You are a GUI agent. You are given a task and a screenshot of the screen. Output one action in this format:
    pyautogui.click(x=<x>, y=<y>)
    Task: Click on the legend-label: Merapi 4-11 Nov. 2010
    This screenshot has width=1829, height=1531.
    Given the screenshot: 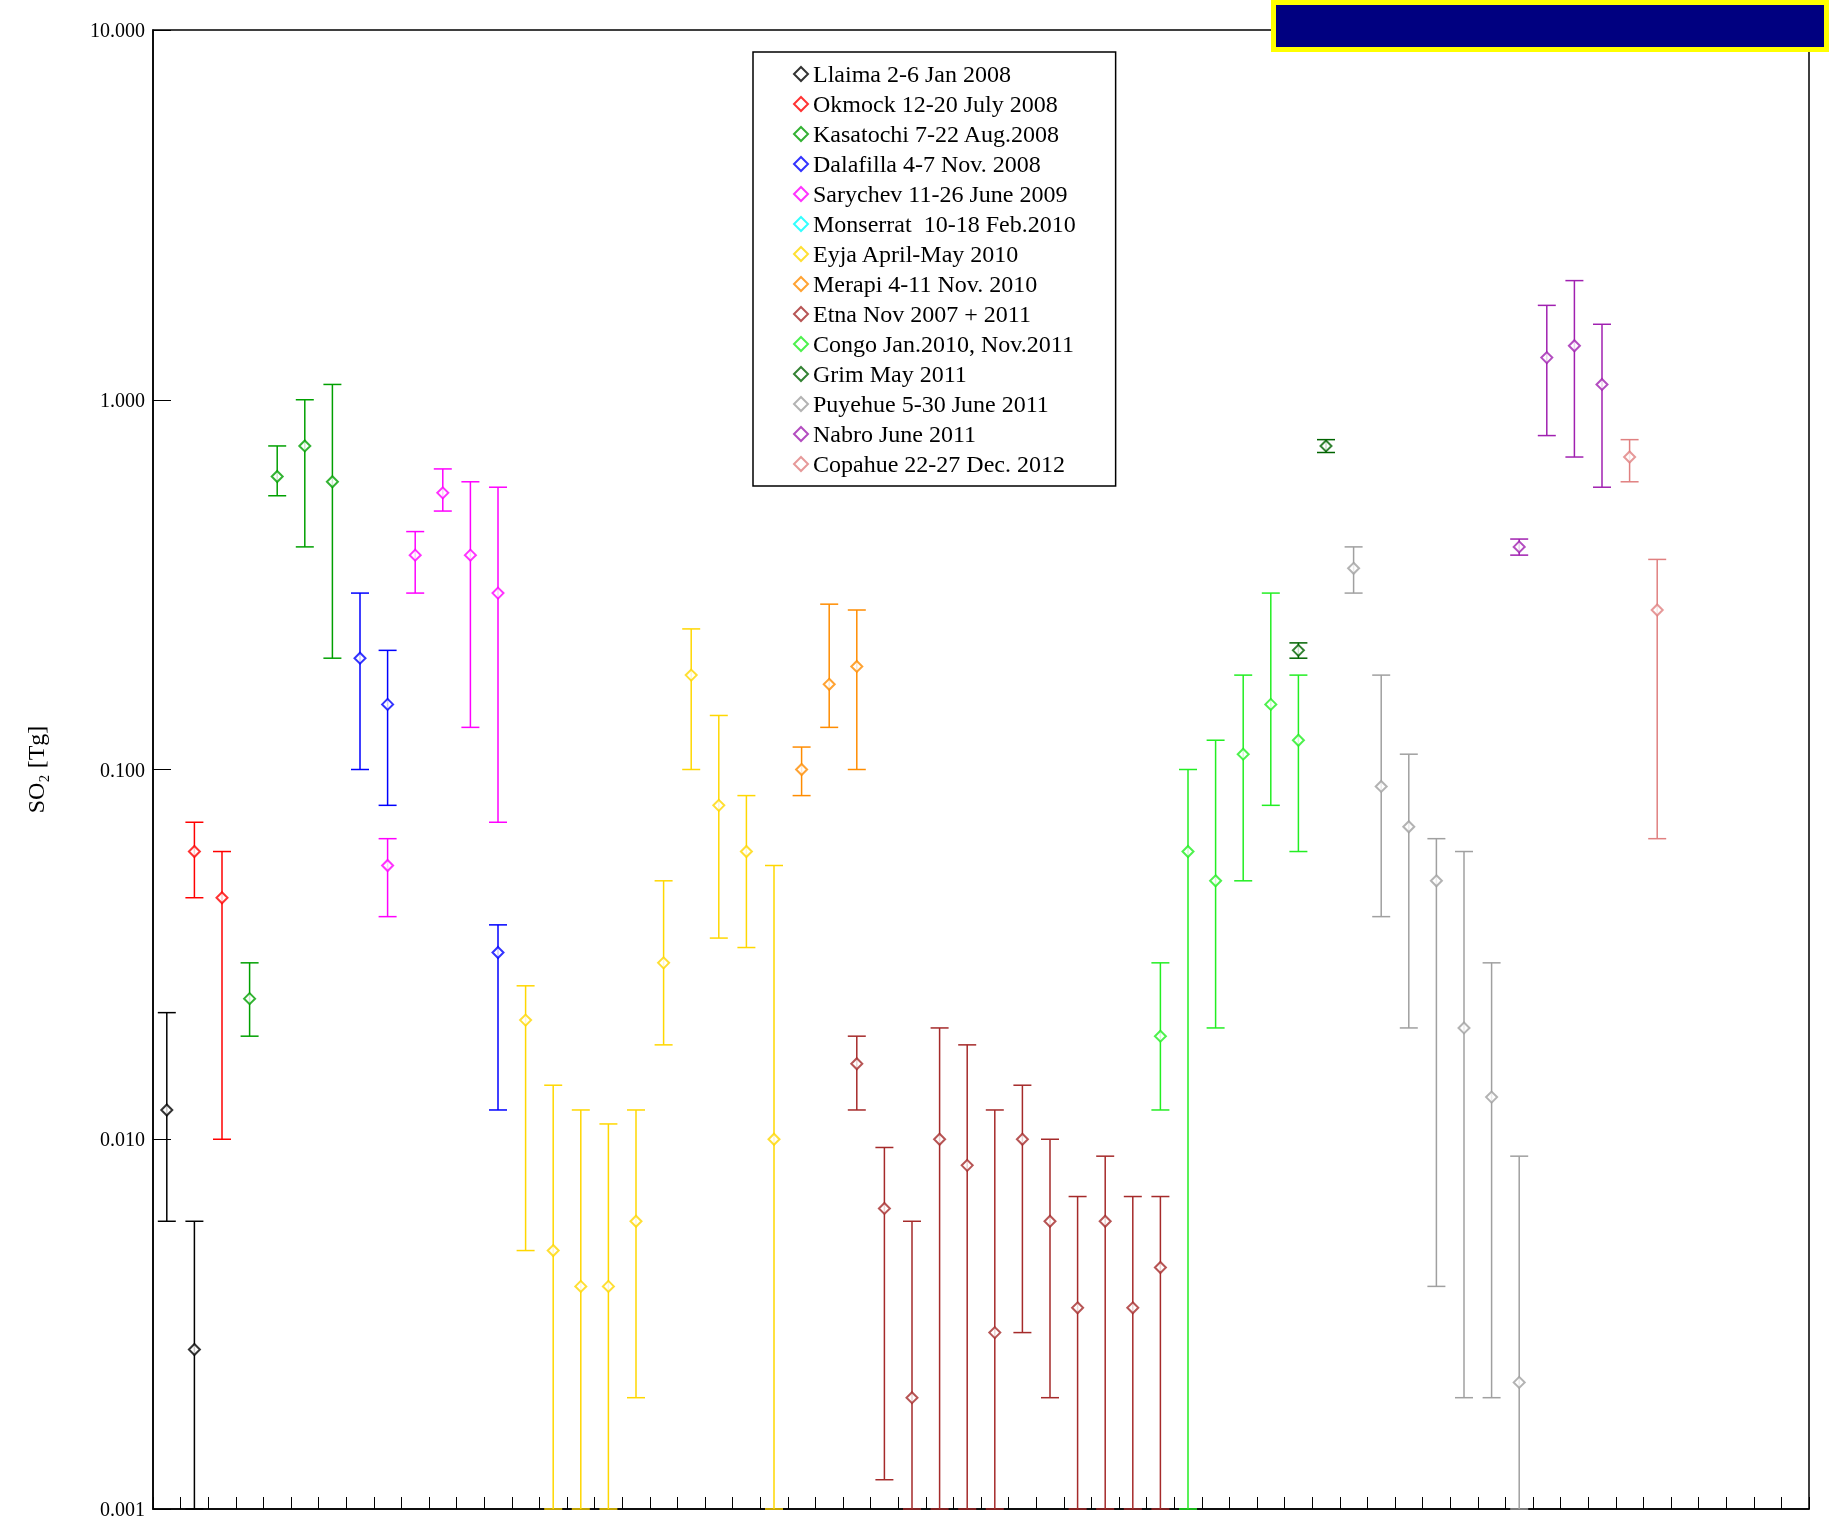 What is the action you would take?
    pyautogui.click(x=925, y=284)
    